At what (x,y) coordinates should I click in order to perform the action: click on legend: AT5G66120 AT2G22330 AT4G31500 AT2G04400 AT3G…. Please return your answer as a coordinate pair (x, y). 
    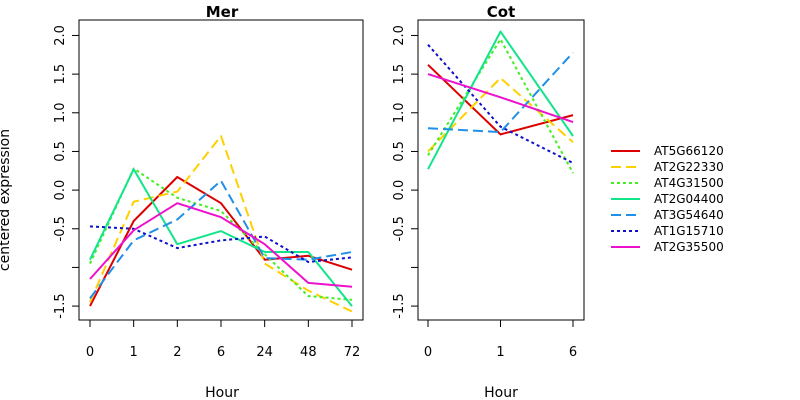
    Looking at the image, I should click on (667, 199).